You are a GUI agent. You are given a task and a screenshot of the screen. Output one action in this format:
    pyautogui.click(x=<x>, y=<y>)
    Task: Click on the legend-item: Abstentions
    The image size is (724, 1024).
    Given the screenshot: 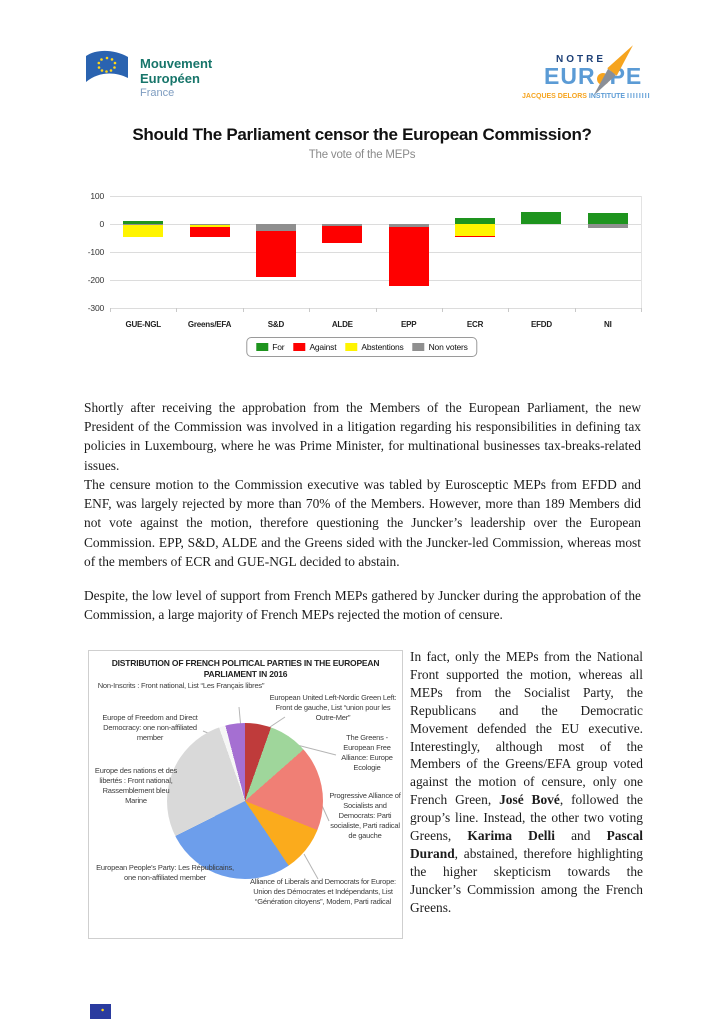 What is the action you would take?
    pyautogui.click(x=374, y=347)
    